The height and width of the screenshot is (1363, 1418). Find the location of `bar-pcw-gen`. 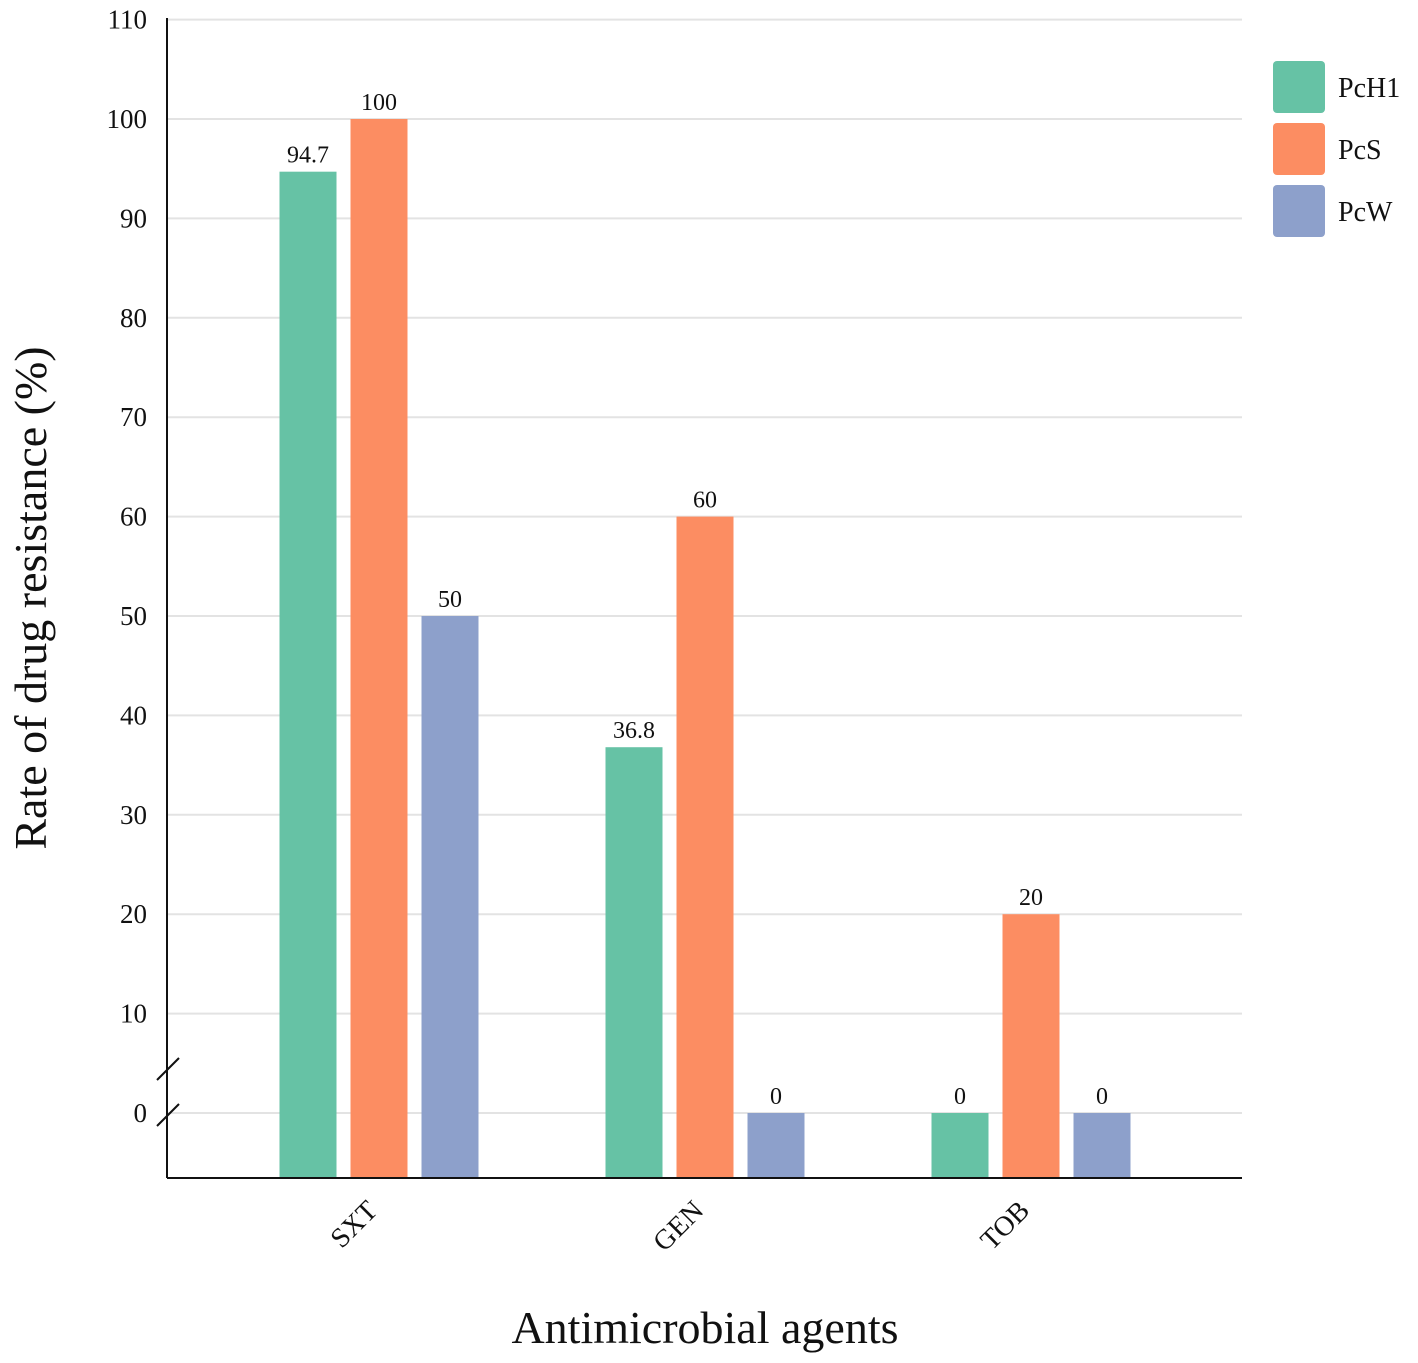

bar-pcw-gen is located at coordinates (776, 1145).